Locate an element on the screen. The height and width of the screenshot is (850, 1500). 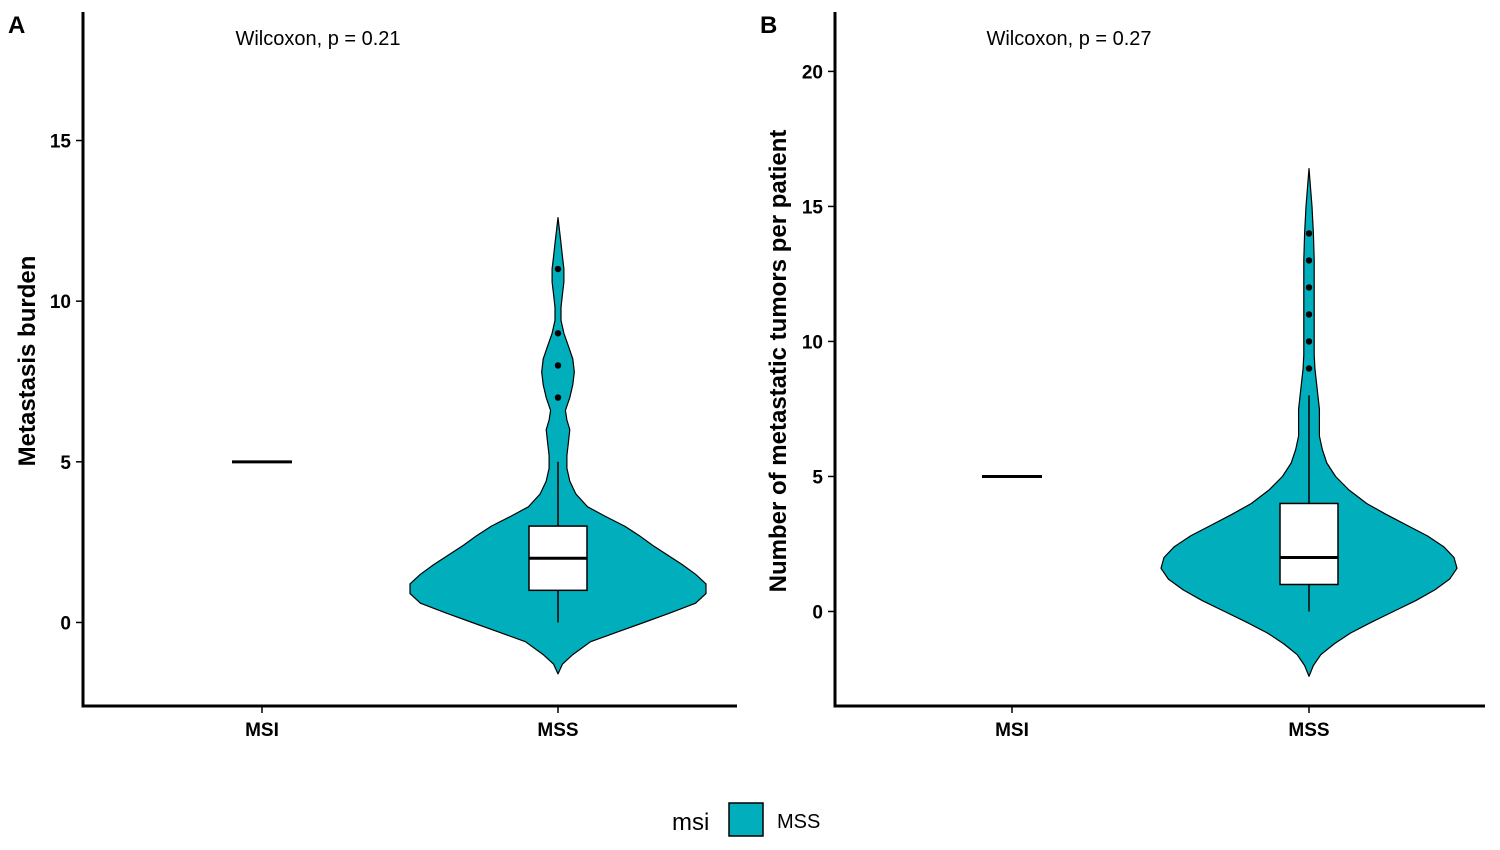
legend-entry-label: MSS is located at coordinates (798, 822).